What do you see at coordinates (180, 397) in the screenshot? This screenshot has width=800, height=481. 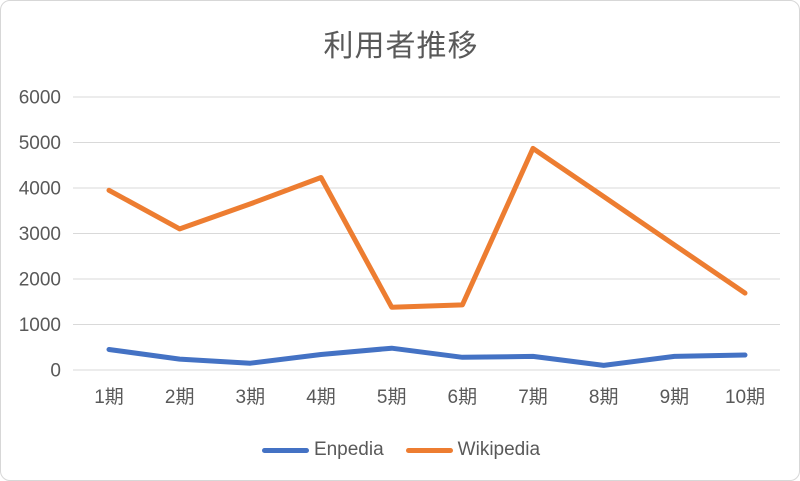 I see `x-axis-tick-label: 2期` at bounding box center [180, 397].